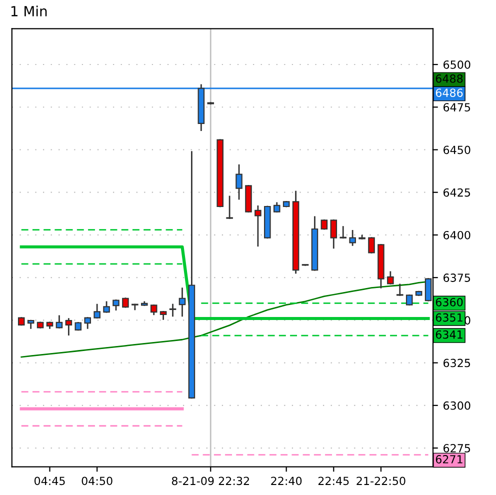 The height and width of the screenshot is (495, 496). I want to click on data-label: 6360, so click(449, 302).